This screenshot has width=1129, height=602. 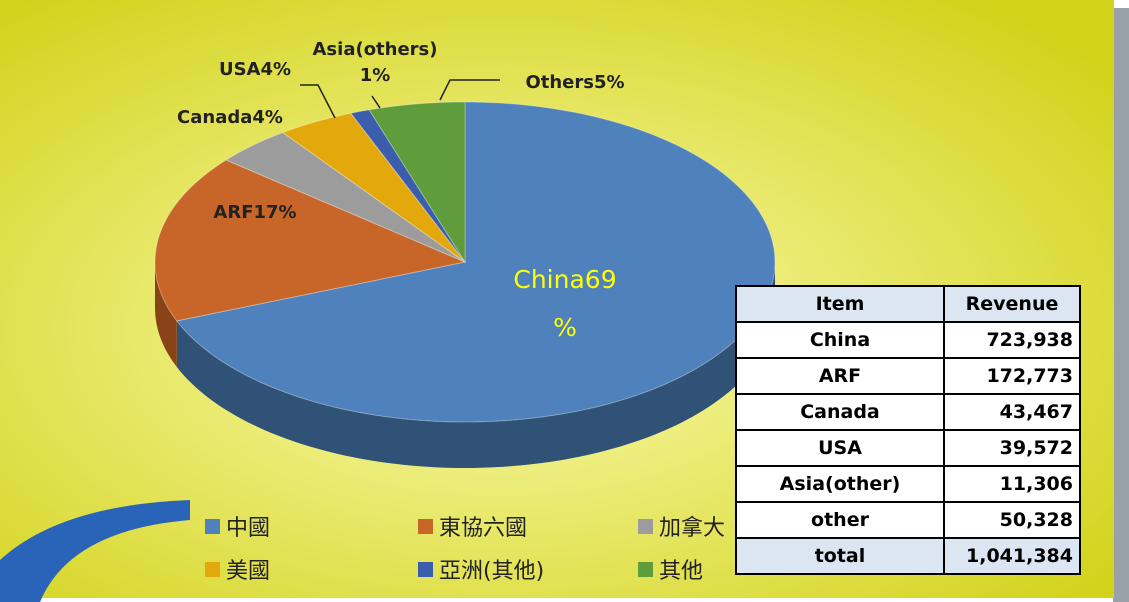 I want to click on legend-label: 亞洲(其他), so click(x=492, y=571).